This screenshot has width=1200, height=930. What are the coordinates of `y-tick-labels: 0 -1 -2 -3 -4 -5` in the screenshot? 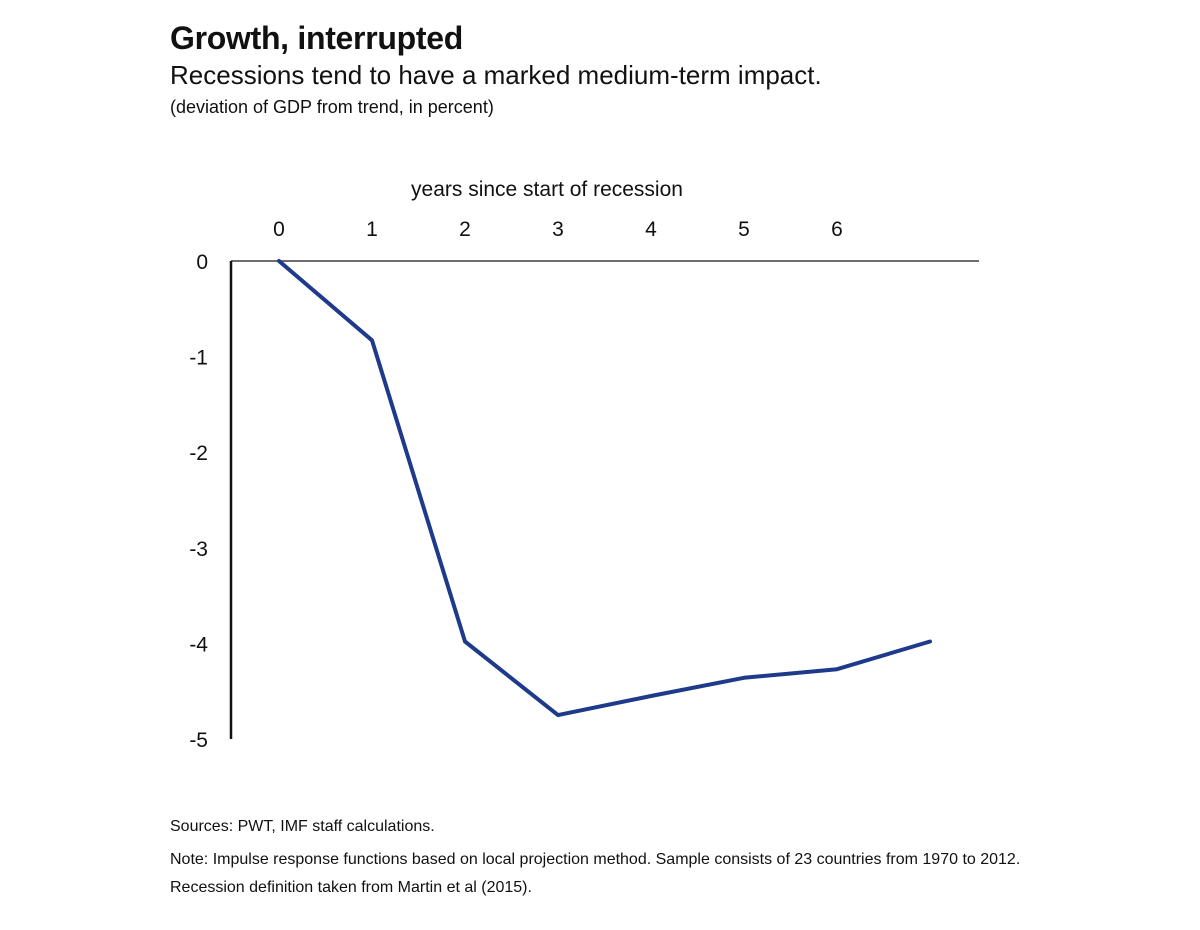 It's located at (198, 501).